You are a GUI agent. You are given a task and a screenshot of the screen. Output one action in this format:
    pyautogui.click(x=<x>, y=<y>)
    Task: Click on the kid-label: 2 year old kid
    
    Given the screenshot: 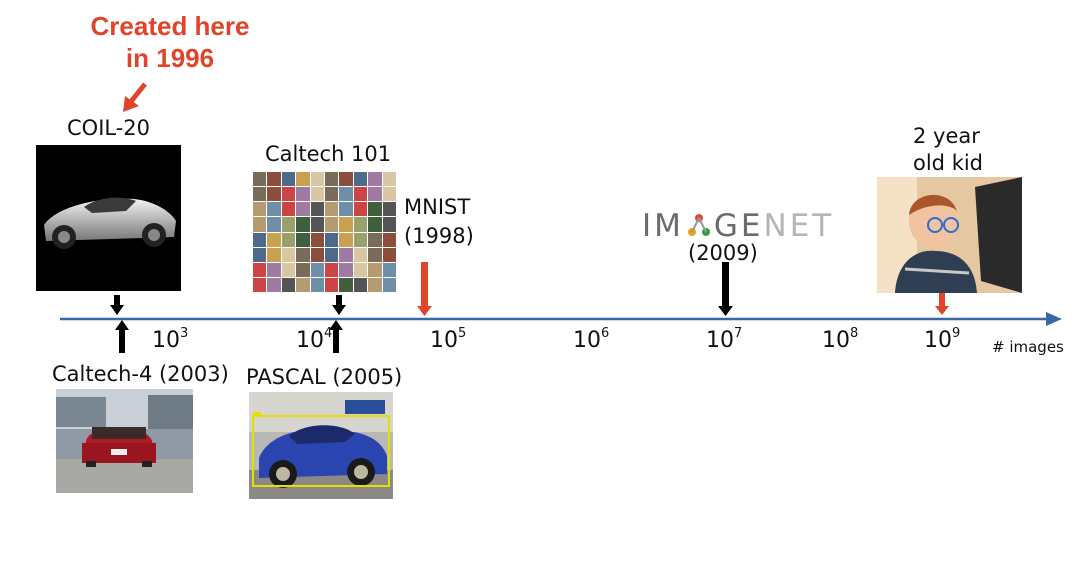 What is the action you would take?
    pyautogui.click(x=948, y=150)
    